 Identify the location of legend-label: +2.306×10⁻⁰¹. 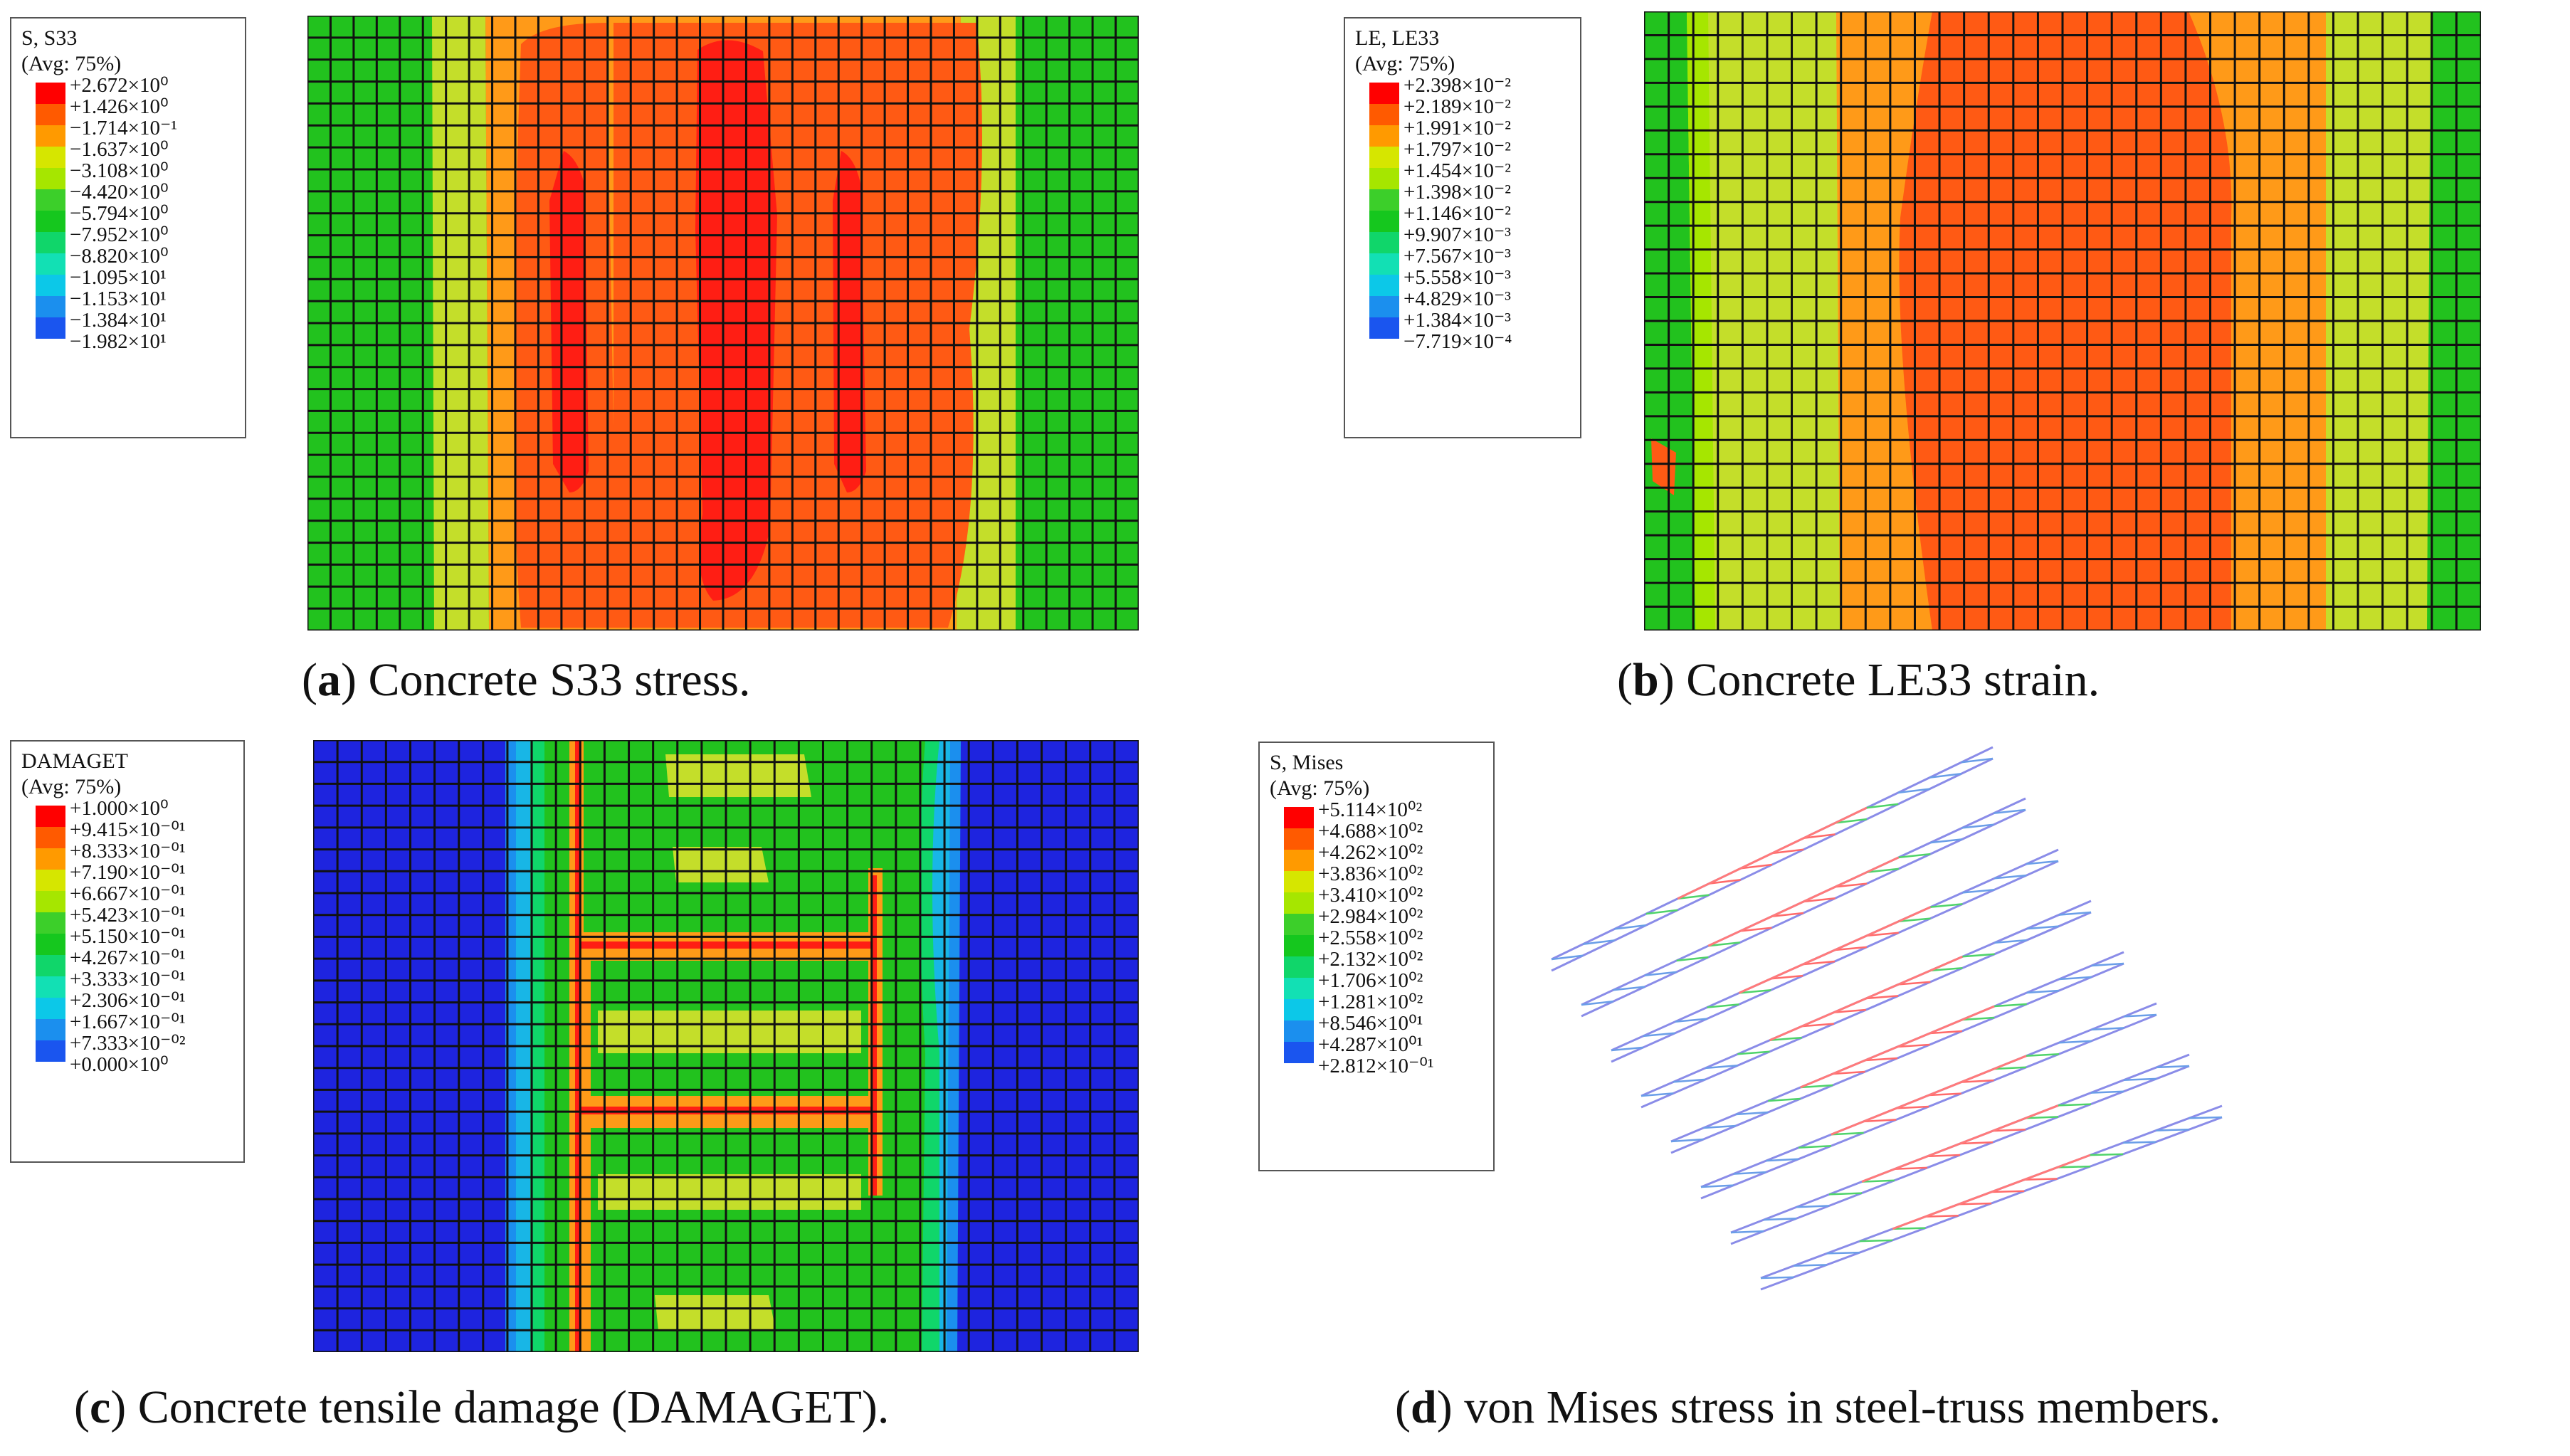
(128, 1000).